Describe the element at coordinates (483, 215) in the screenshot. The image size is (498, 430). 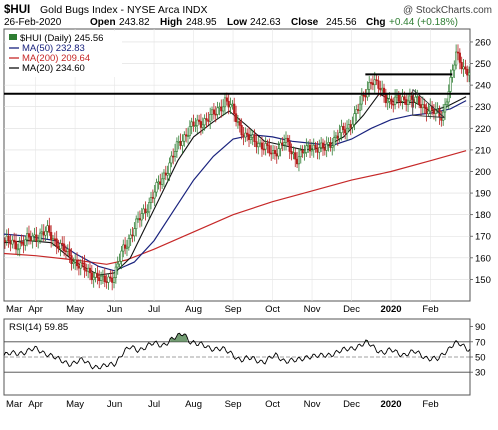
I see `price-y-tick-label: 180` at that location.